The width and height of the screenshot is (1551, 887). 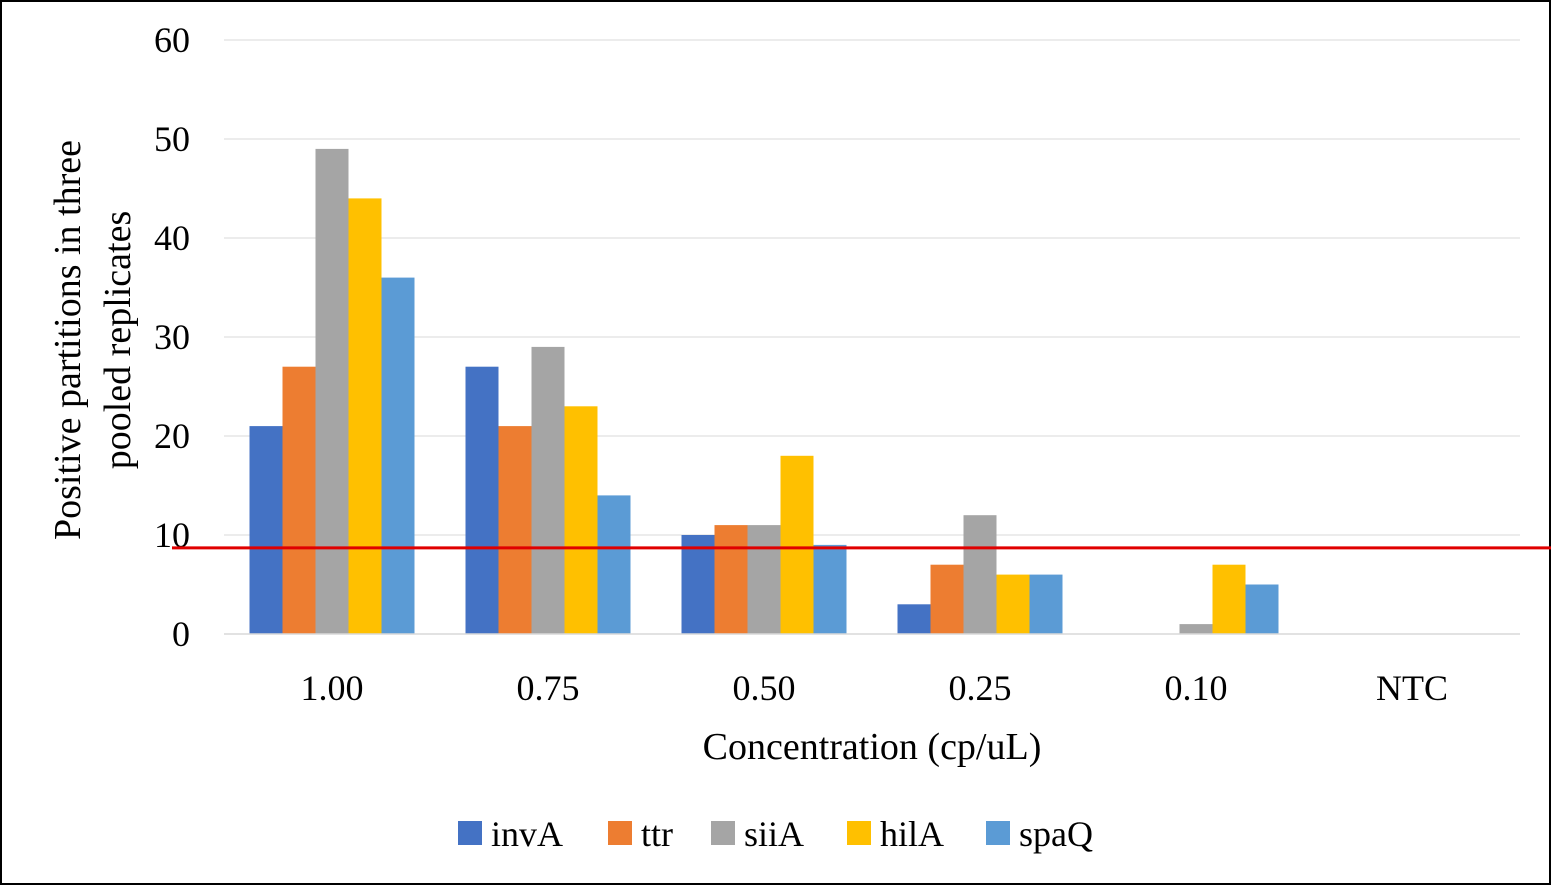 What do you see at coordinates (398, 455) in the screenshot?
I see `bar-spaQ-1.00` at bounding box center [398, 455].